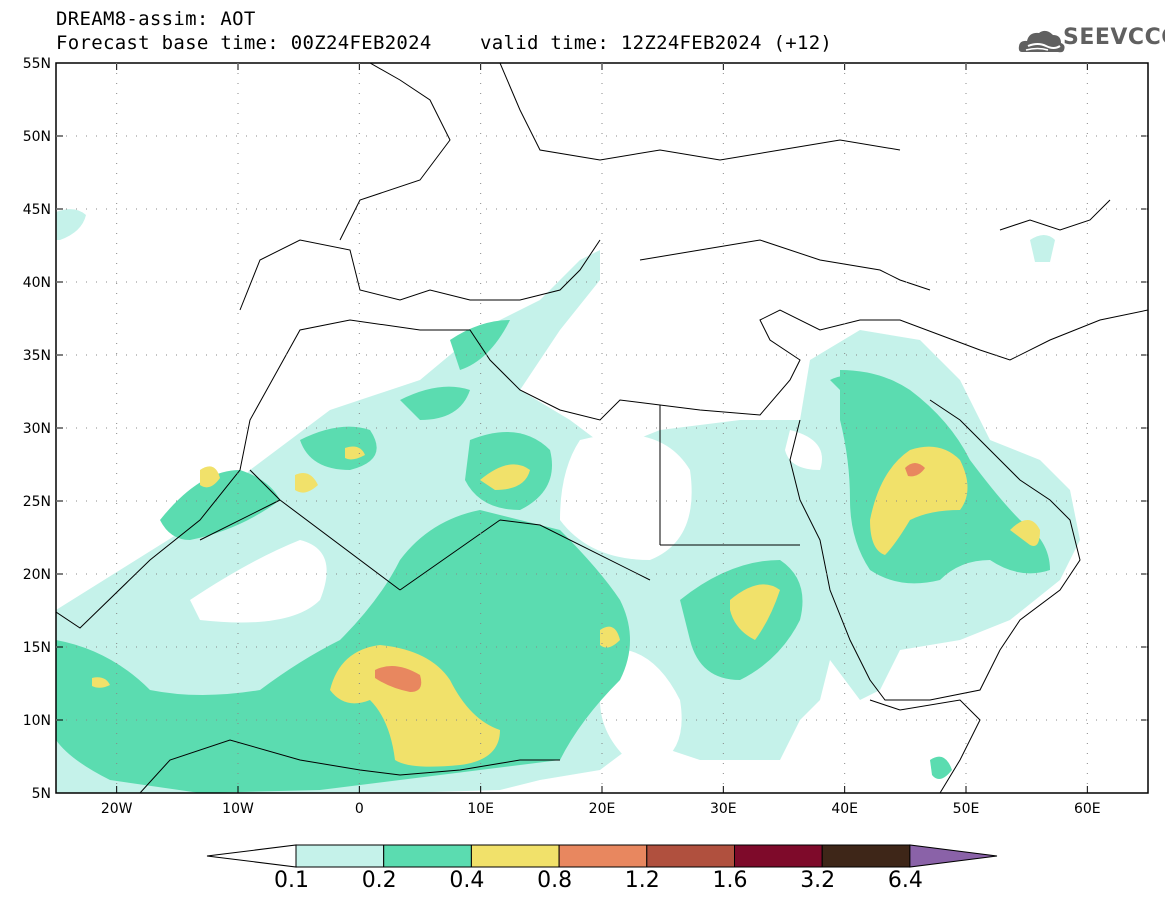 The image size is (1165, 905). I want to click on colorbar, so click(602, 856).